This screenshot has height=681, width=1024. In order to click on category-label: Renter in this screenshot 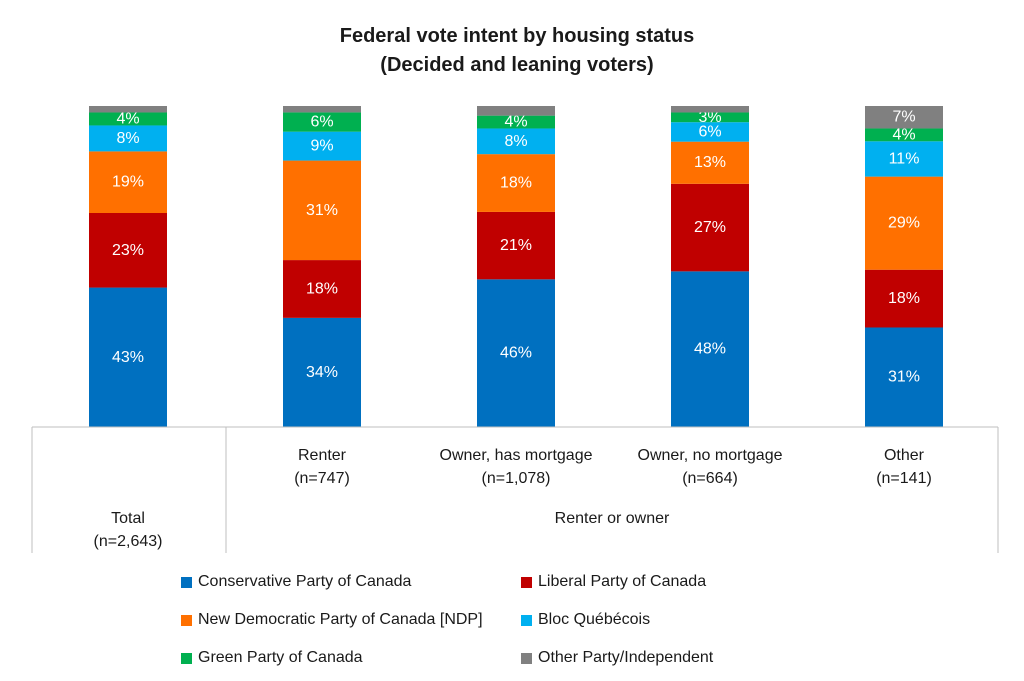, I will do `click(322, 455)`.